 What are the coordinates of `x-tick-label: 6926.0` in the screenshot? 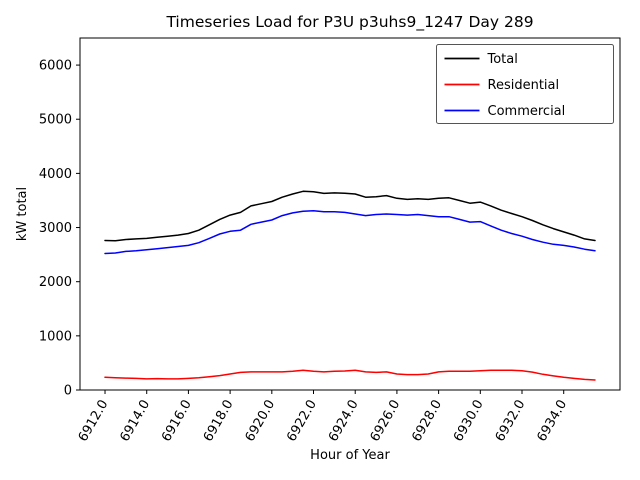 It's located at (386, 421).